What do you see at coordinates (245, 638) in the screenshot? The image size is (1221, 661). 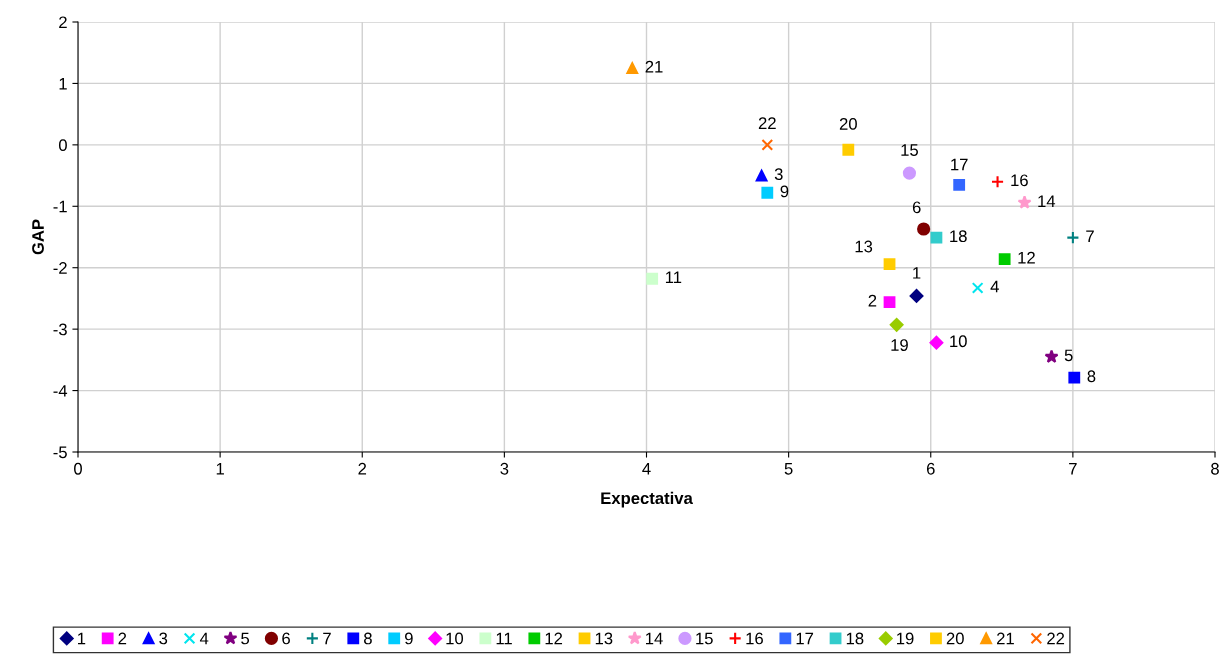 I see `legend-label: 5` at bounding box center [245, 638].